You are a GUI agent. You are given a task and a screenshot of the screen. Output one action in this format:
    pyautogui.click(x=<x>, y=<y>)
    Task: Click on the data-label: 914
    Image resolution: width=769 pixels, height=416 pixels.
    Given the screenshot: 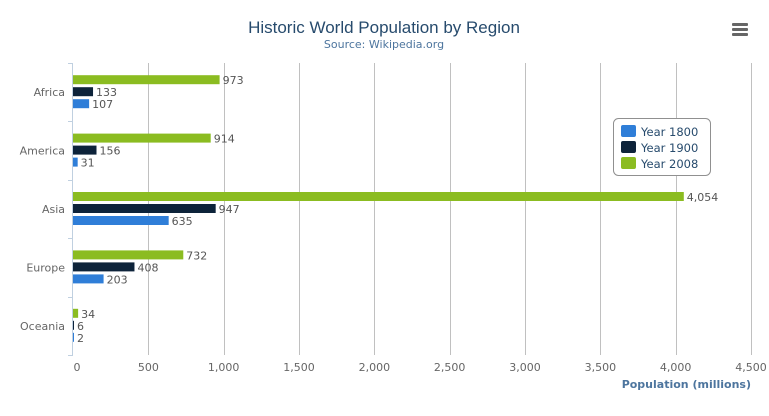 What is the action you would take?
    pyautogui.click(x=224, y=139)
    